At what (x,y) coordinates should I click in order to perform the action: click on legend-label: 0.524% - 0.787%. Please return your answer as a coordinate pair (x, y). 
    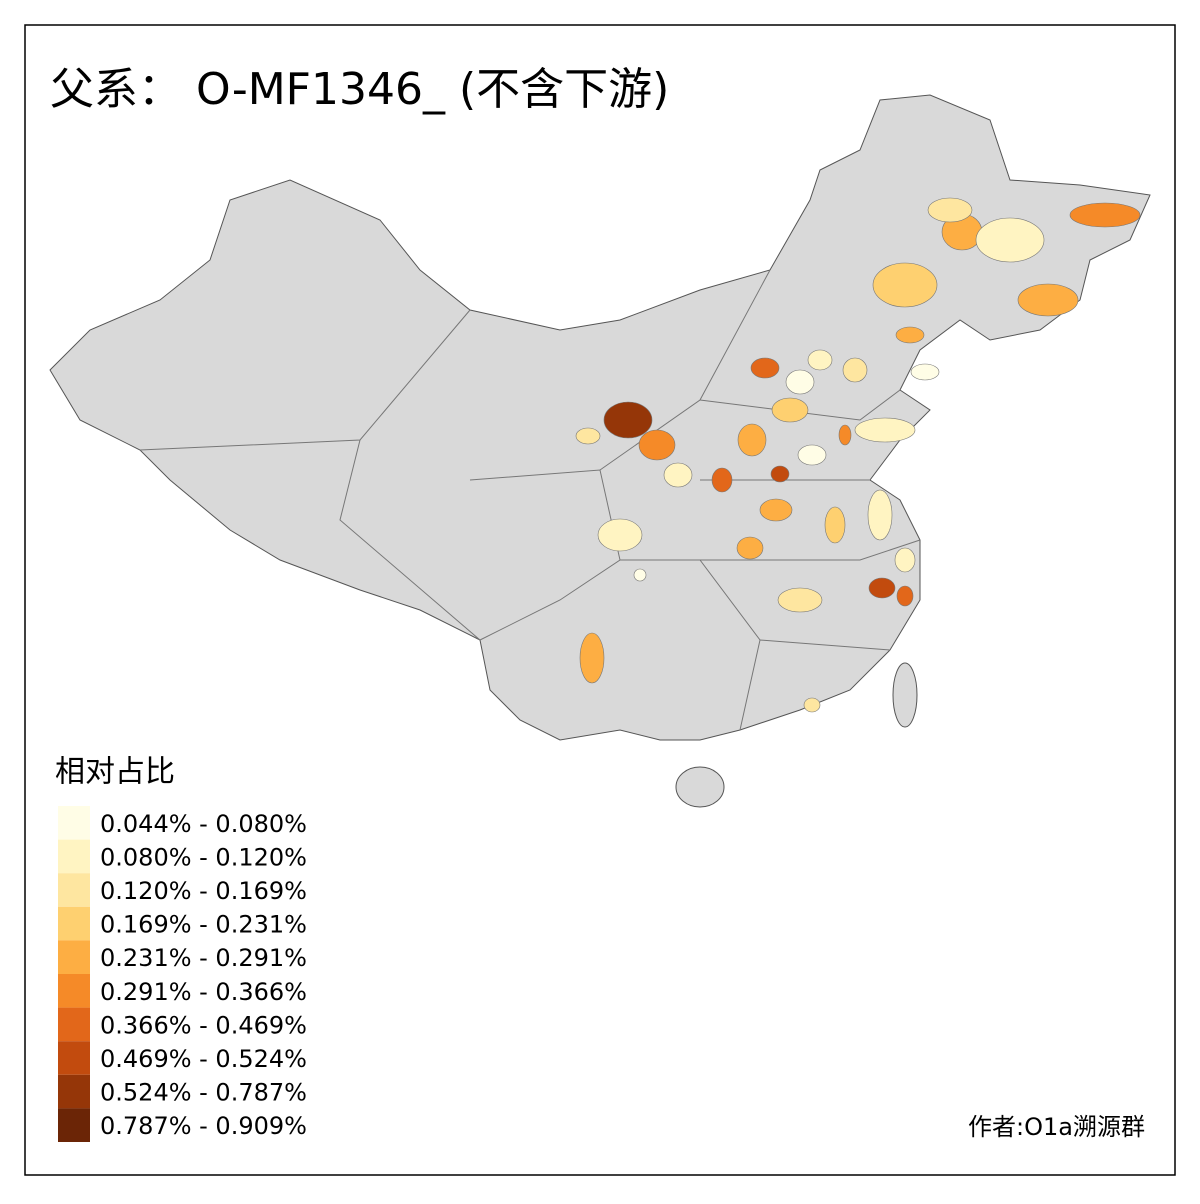
    Looking at the image, I should click on (203, 1093).